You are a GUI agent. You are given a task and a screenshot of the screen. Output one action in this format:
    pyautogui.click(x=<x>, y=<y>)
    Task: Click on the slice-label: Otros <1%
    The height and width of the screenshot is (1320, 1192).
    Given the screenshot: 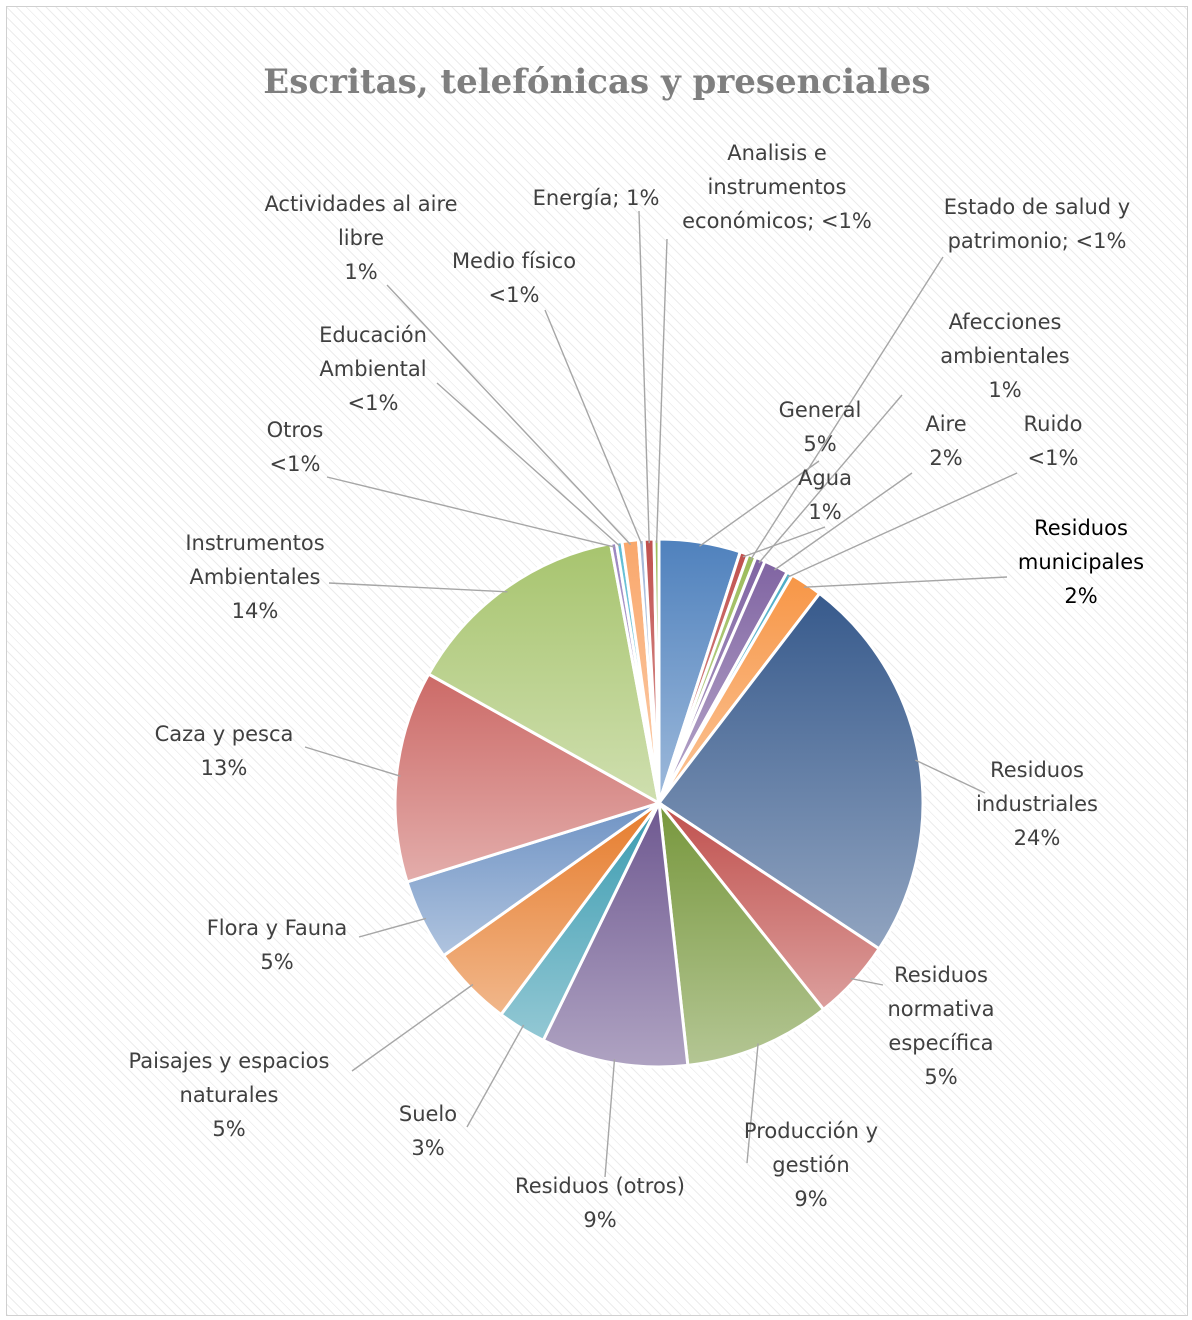 What is the action you would take?
    pyautogui.click(x=295, y=447)
    